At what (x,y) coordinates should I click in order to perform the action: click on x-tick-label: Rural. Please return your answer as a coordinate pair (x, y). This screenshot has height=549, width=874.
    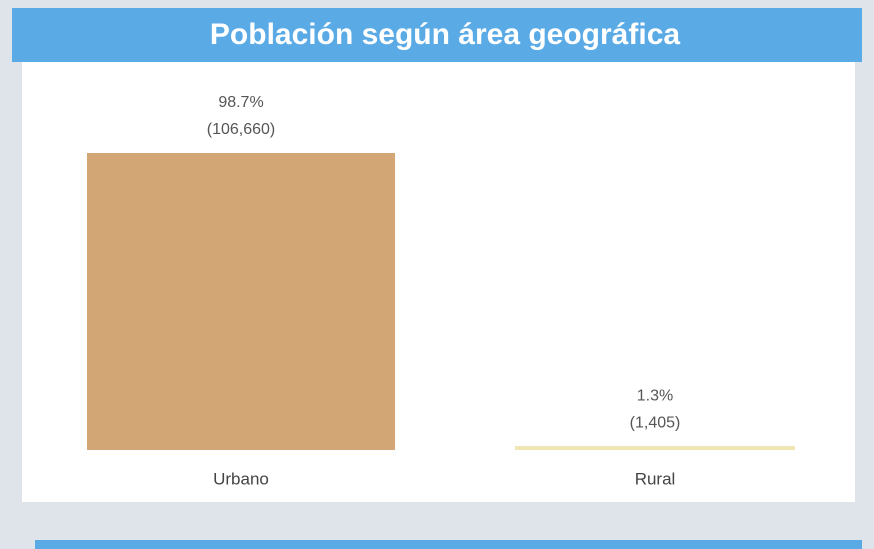
    Looking at the image, I should click on (655, 478).